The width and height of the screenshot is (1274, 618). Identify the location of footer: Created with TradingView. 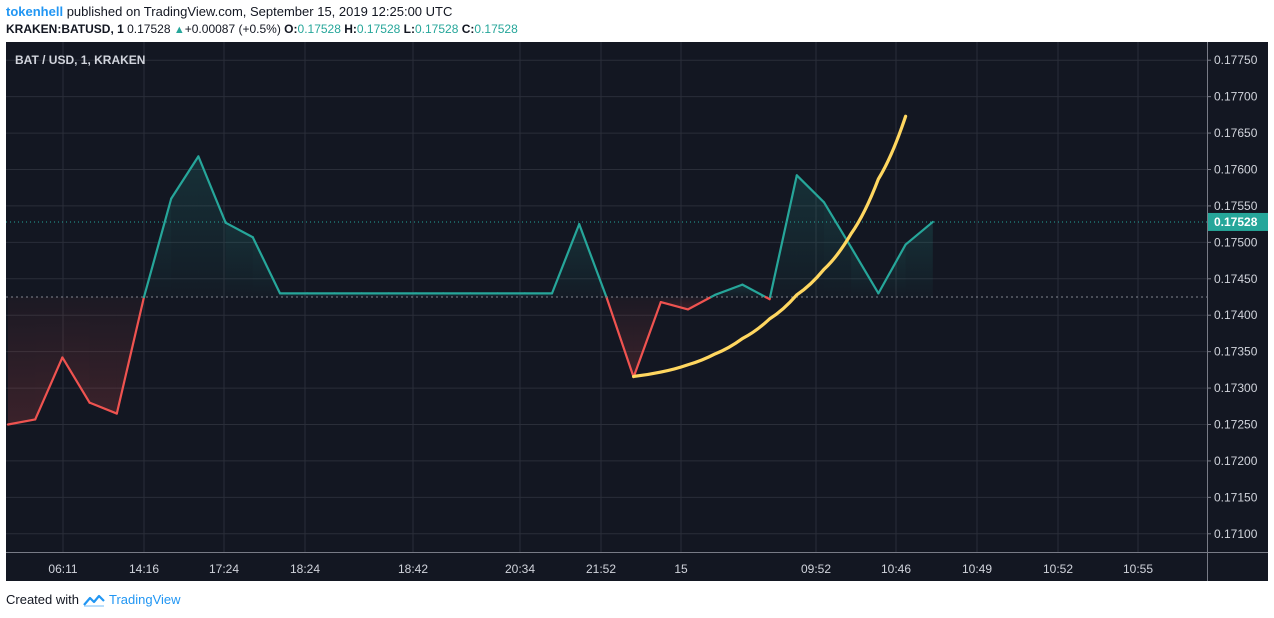
(93, 599).